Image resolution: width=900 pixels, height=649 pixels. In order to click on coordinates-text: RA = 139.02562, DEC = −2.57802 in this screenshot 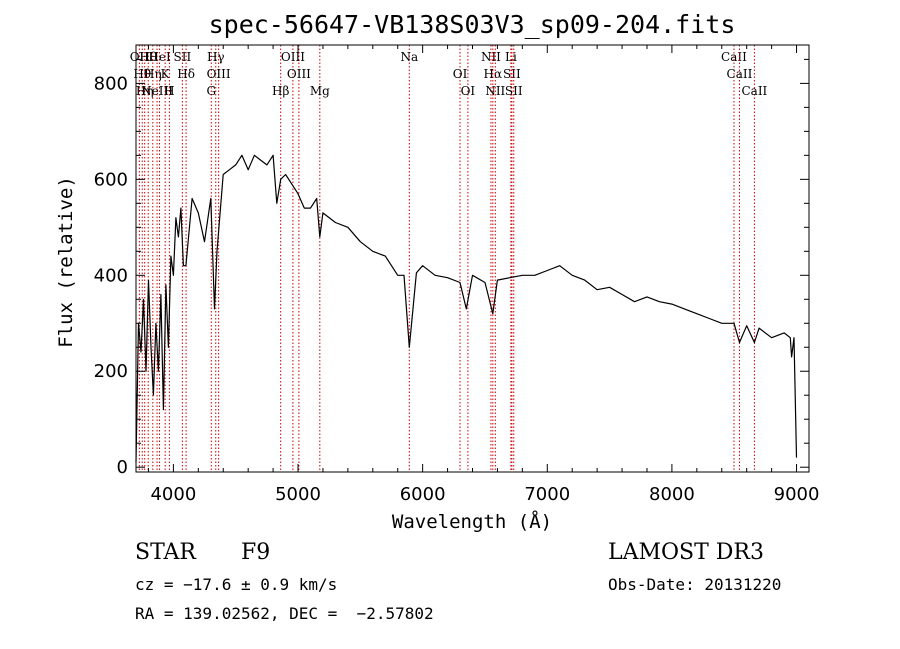, I will do `click(284, 613)`.